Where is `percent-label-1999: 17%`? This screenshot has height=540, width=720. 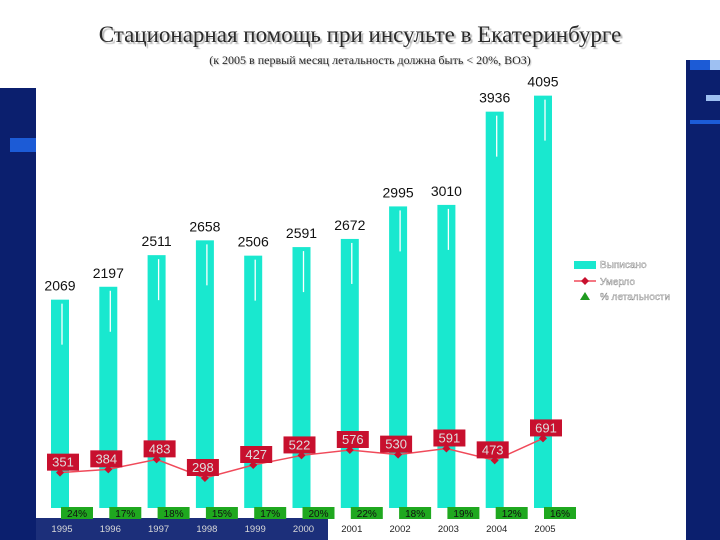 percent-label-1999: 17% is located at coordinates (270, 514).